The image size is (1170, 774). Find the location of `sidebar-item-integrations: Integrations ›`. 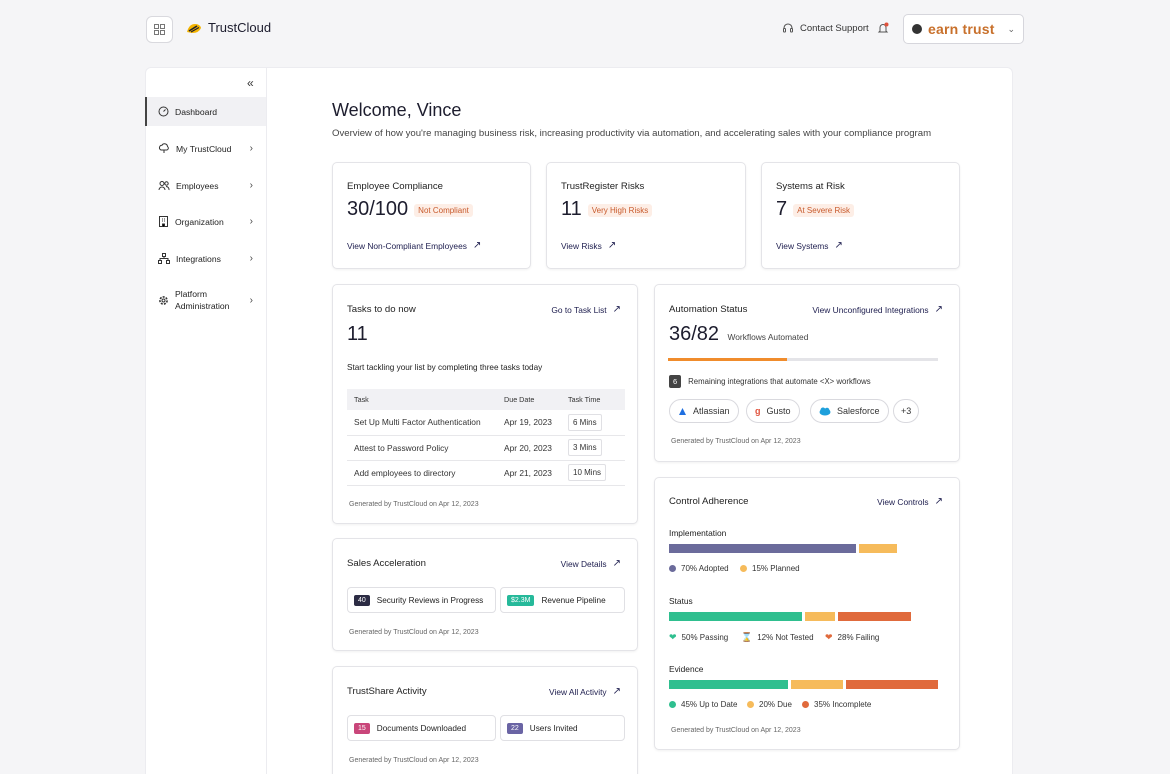

sidebar-item-integrations: Integrations › is located at coordinates (205, 258).